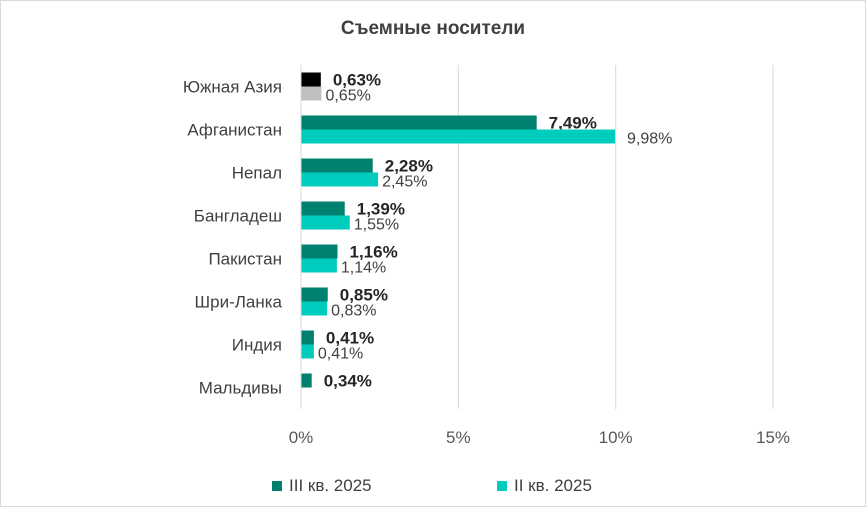  What do you see at coordinates (350, 338) in the screenshot?
I see `data-label-series-1: 0,41%` at bounding box center [350, 338].